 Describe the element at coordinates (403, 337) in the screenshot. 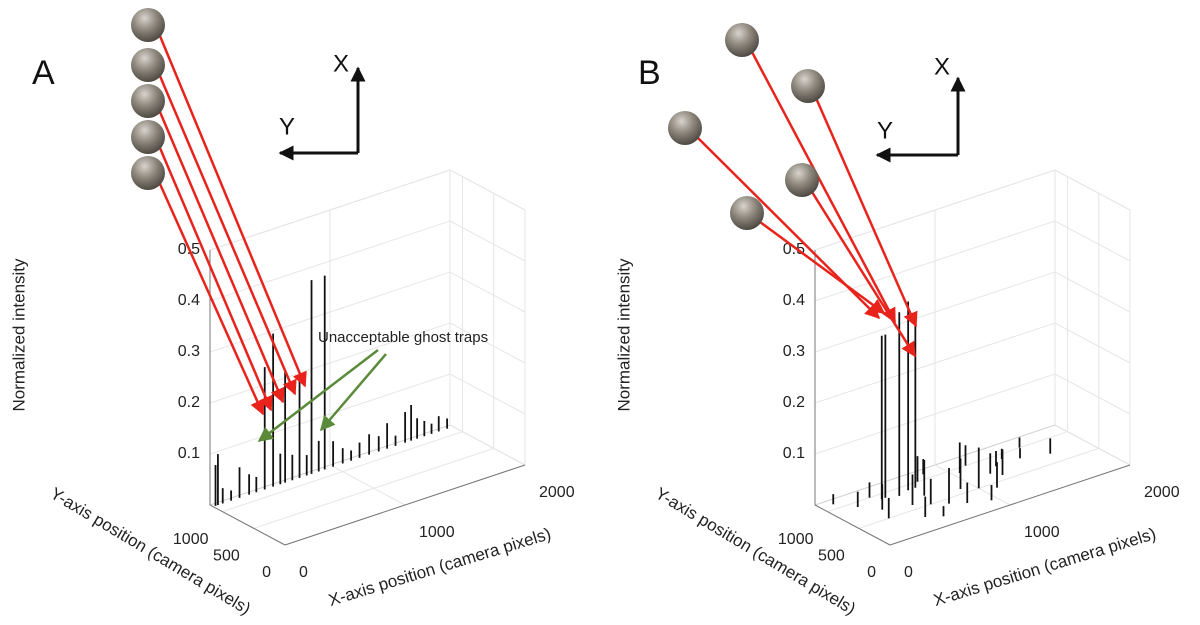

I see `annotation: Unacceptable ghost traps` at that location.